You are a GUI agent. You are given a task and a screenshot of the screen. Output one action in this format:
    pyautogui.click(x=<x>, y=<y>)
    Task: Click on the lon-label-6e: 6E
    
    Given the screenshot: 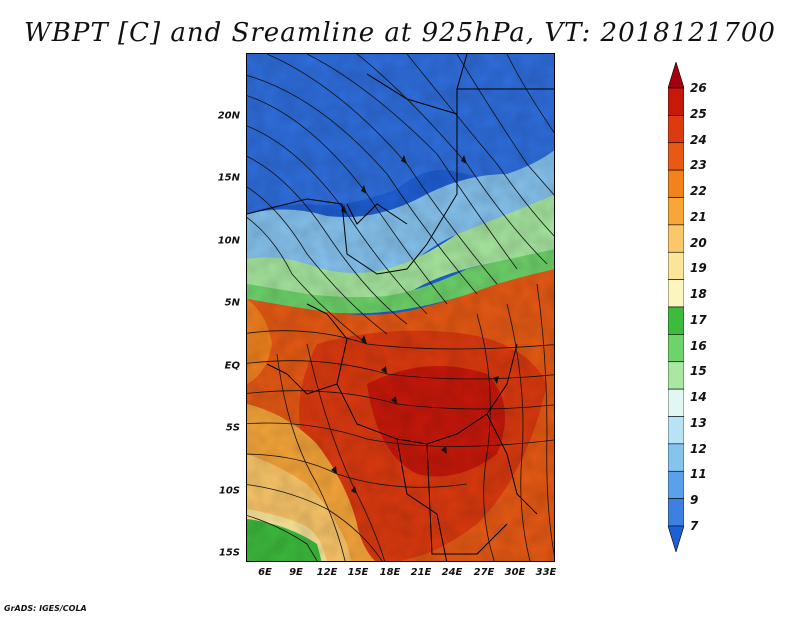 What is the action you would take?
    pyautogui.click(x=265, y=572)
    